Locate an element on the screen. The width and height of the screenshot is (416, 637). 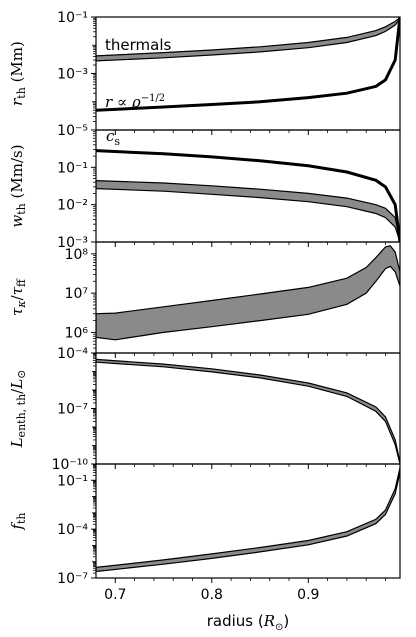
xlabel: radius (R⊙) is located at coordinates (248, 622).